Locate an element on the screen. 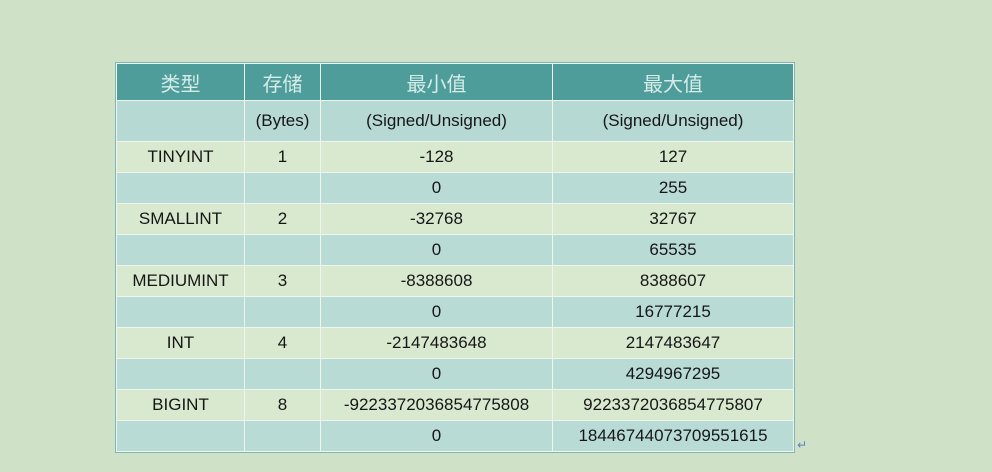 The width and height of the screenshot is (992, 472). header-type: 类型 is located at coordinates (180, 82).